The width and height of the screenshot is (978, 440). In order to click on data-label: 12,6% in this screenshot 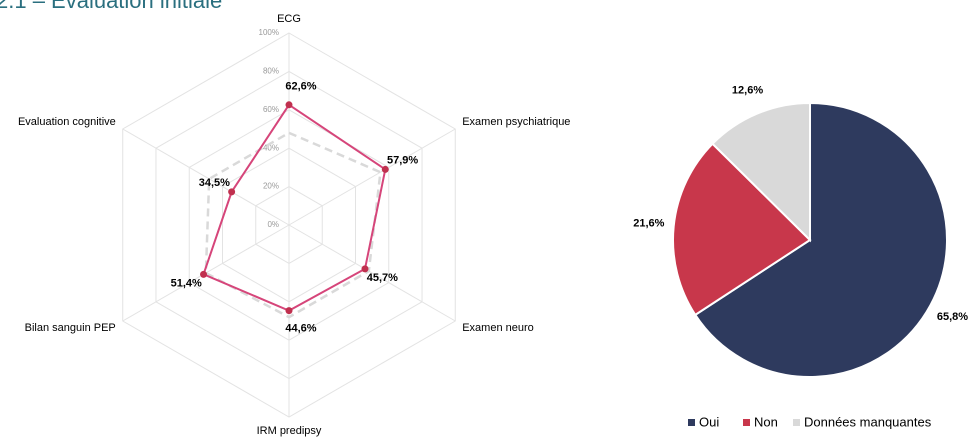, I will do `click(747, 90)`.